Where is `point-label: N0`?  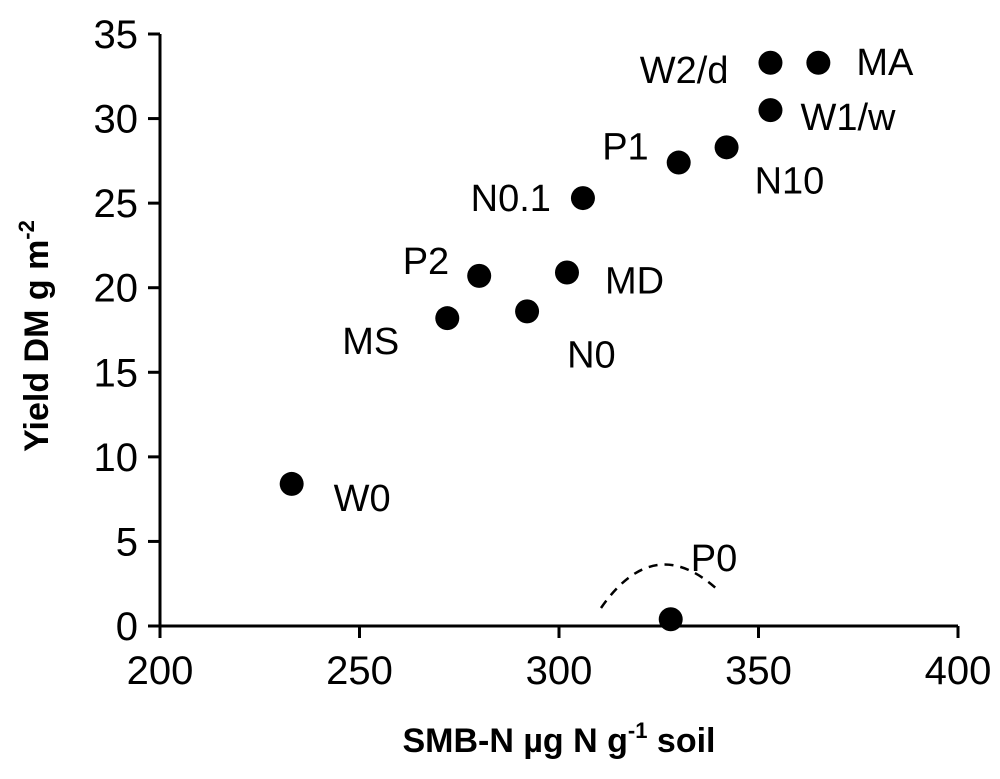 point-label: N0 is located at coordinates (591, 355).